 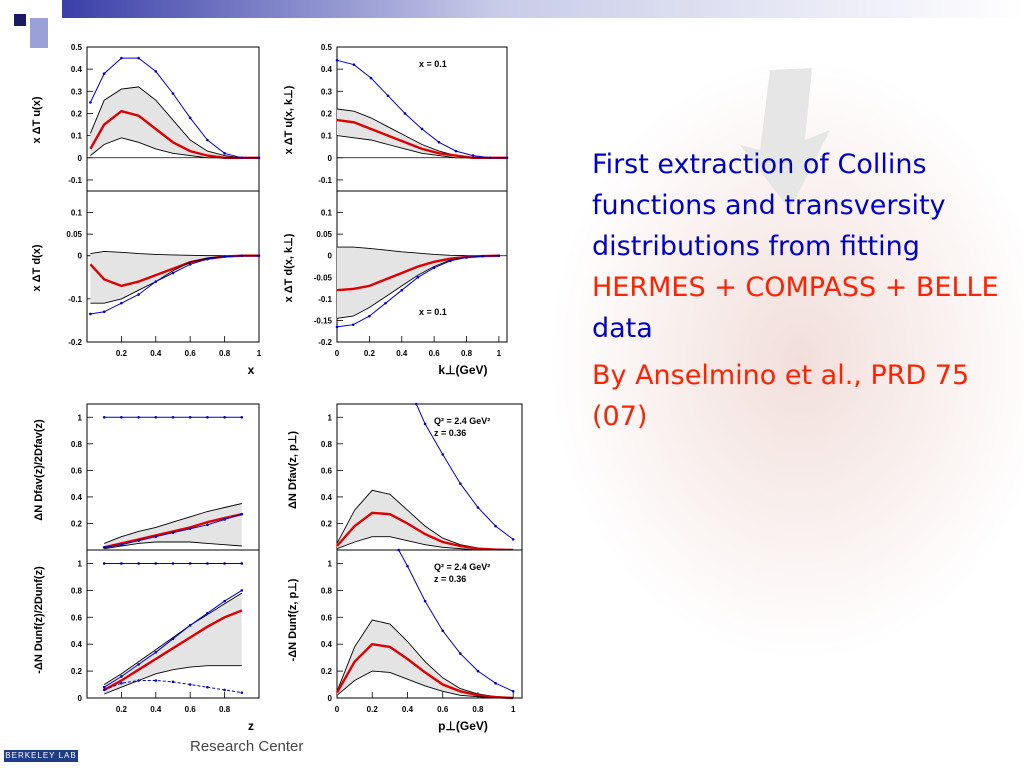 What do you see at coordinates (402, 353) in the screenshot?
I see `xtick-label-3-2: 0.4` at bounding box center [402, 353].